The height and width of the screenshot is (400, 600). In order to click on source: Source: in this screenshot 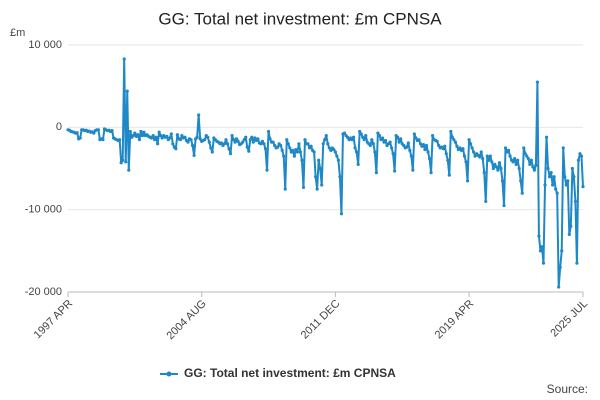, I will do `click(567, 389)`.